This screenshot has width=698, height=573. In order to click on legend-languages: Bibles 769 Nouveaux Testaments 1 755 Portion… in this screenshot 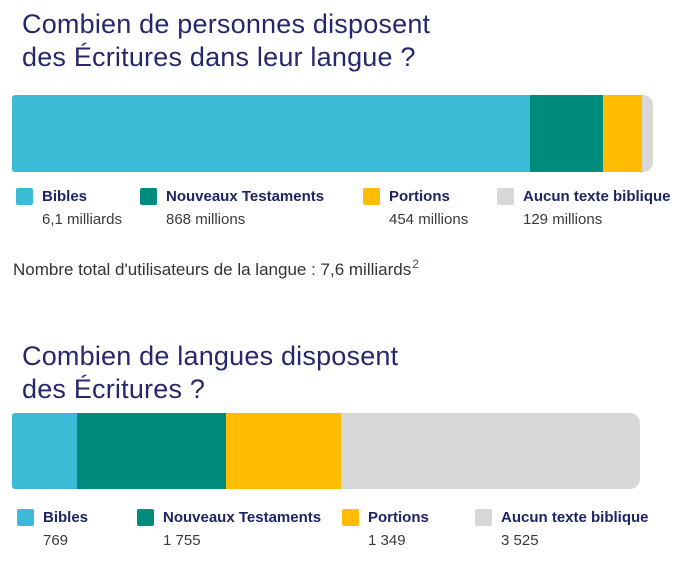, I will do `click(333, 529)`.